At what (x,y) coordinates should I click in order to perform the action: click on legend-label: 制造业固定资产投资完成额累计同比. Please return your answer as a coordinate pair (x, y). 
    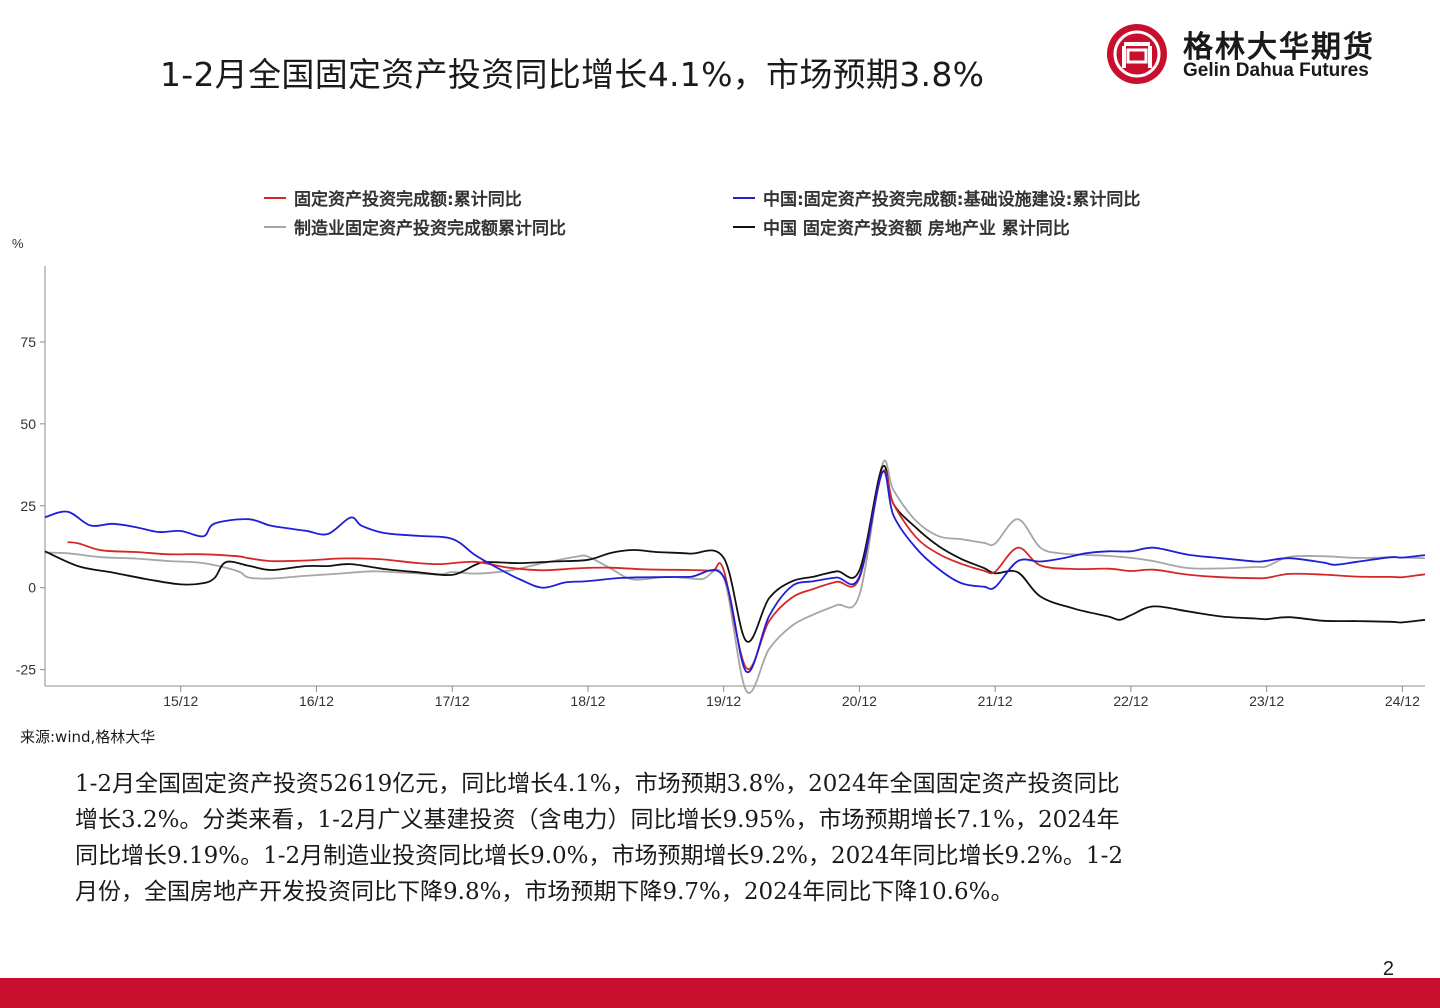
    Looking at the image, I should click on (430, 229).